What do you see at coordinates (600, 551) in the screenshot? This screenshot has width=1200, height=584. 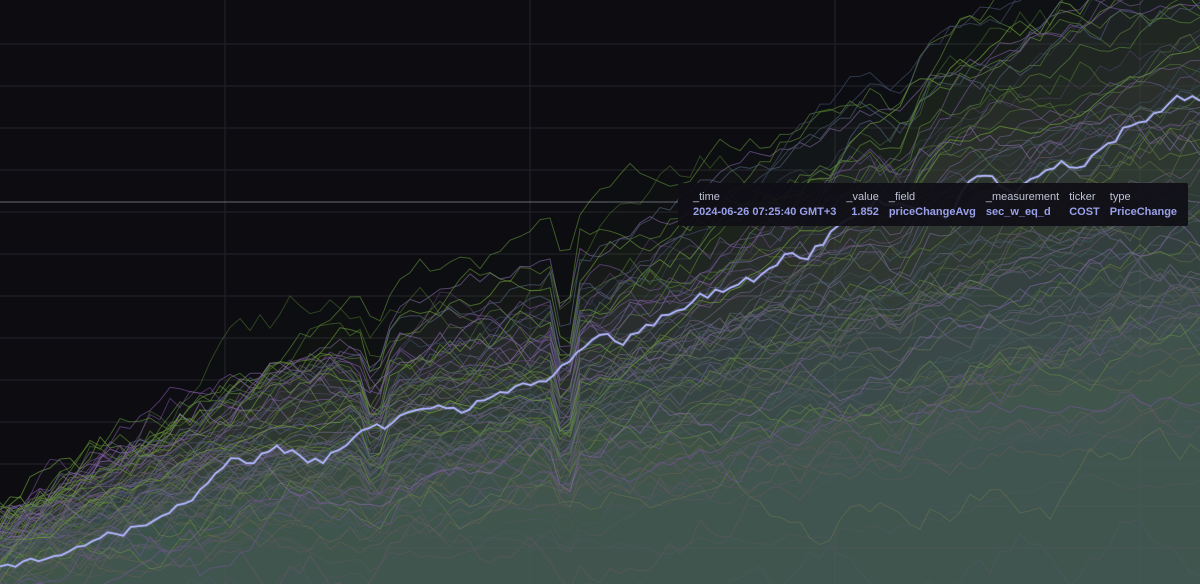 I see `series-line` at bounding box center [600, 551].